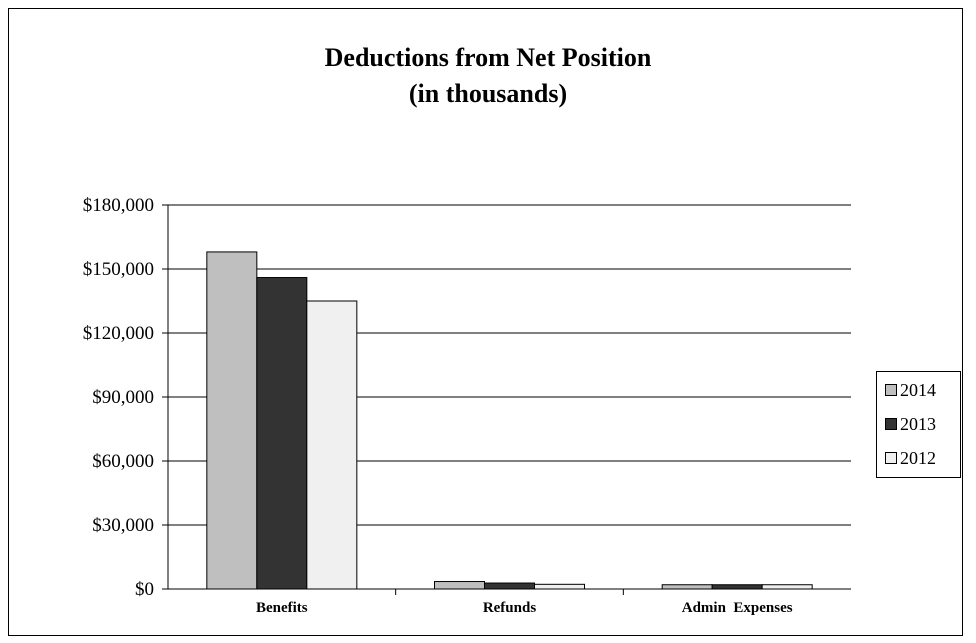 The image size is (976, 643). I want to click on legend-swatch-2014, so click(891, 390).